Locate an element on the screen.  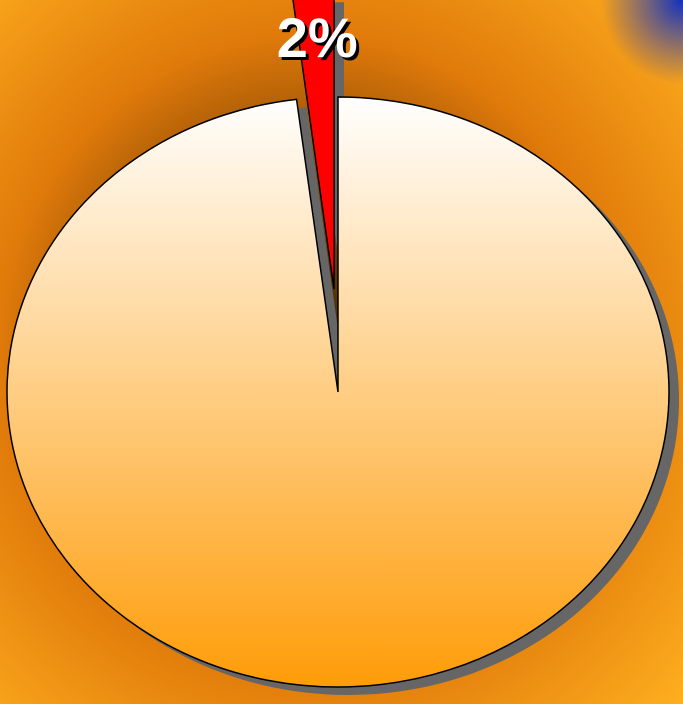
slice is located at coordinates (313, 145).